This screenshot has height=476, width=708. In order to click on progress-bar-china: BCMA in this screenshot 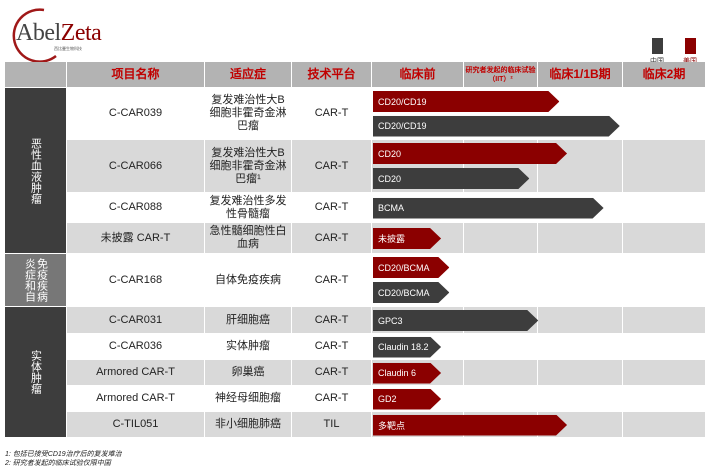, I will do `click(488, 208)`.